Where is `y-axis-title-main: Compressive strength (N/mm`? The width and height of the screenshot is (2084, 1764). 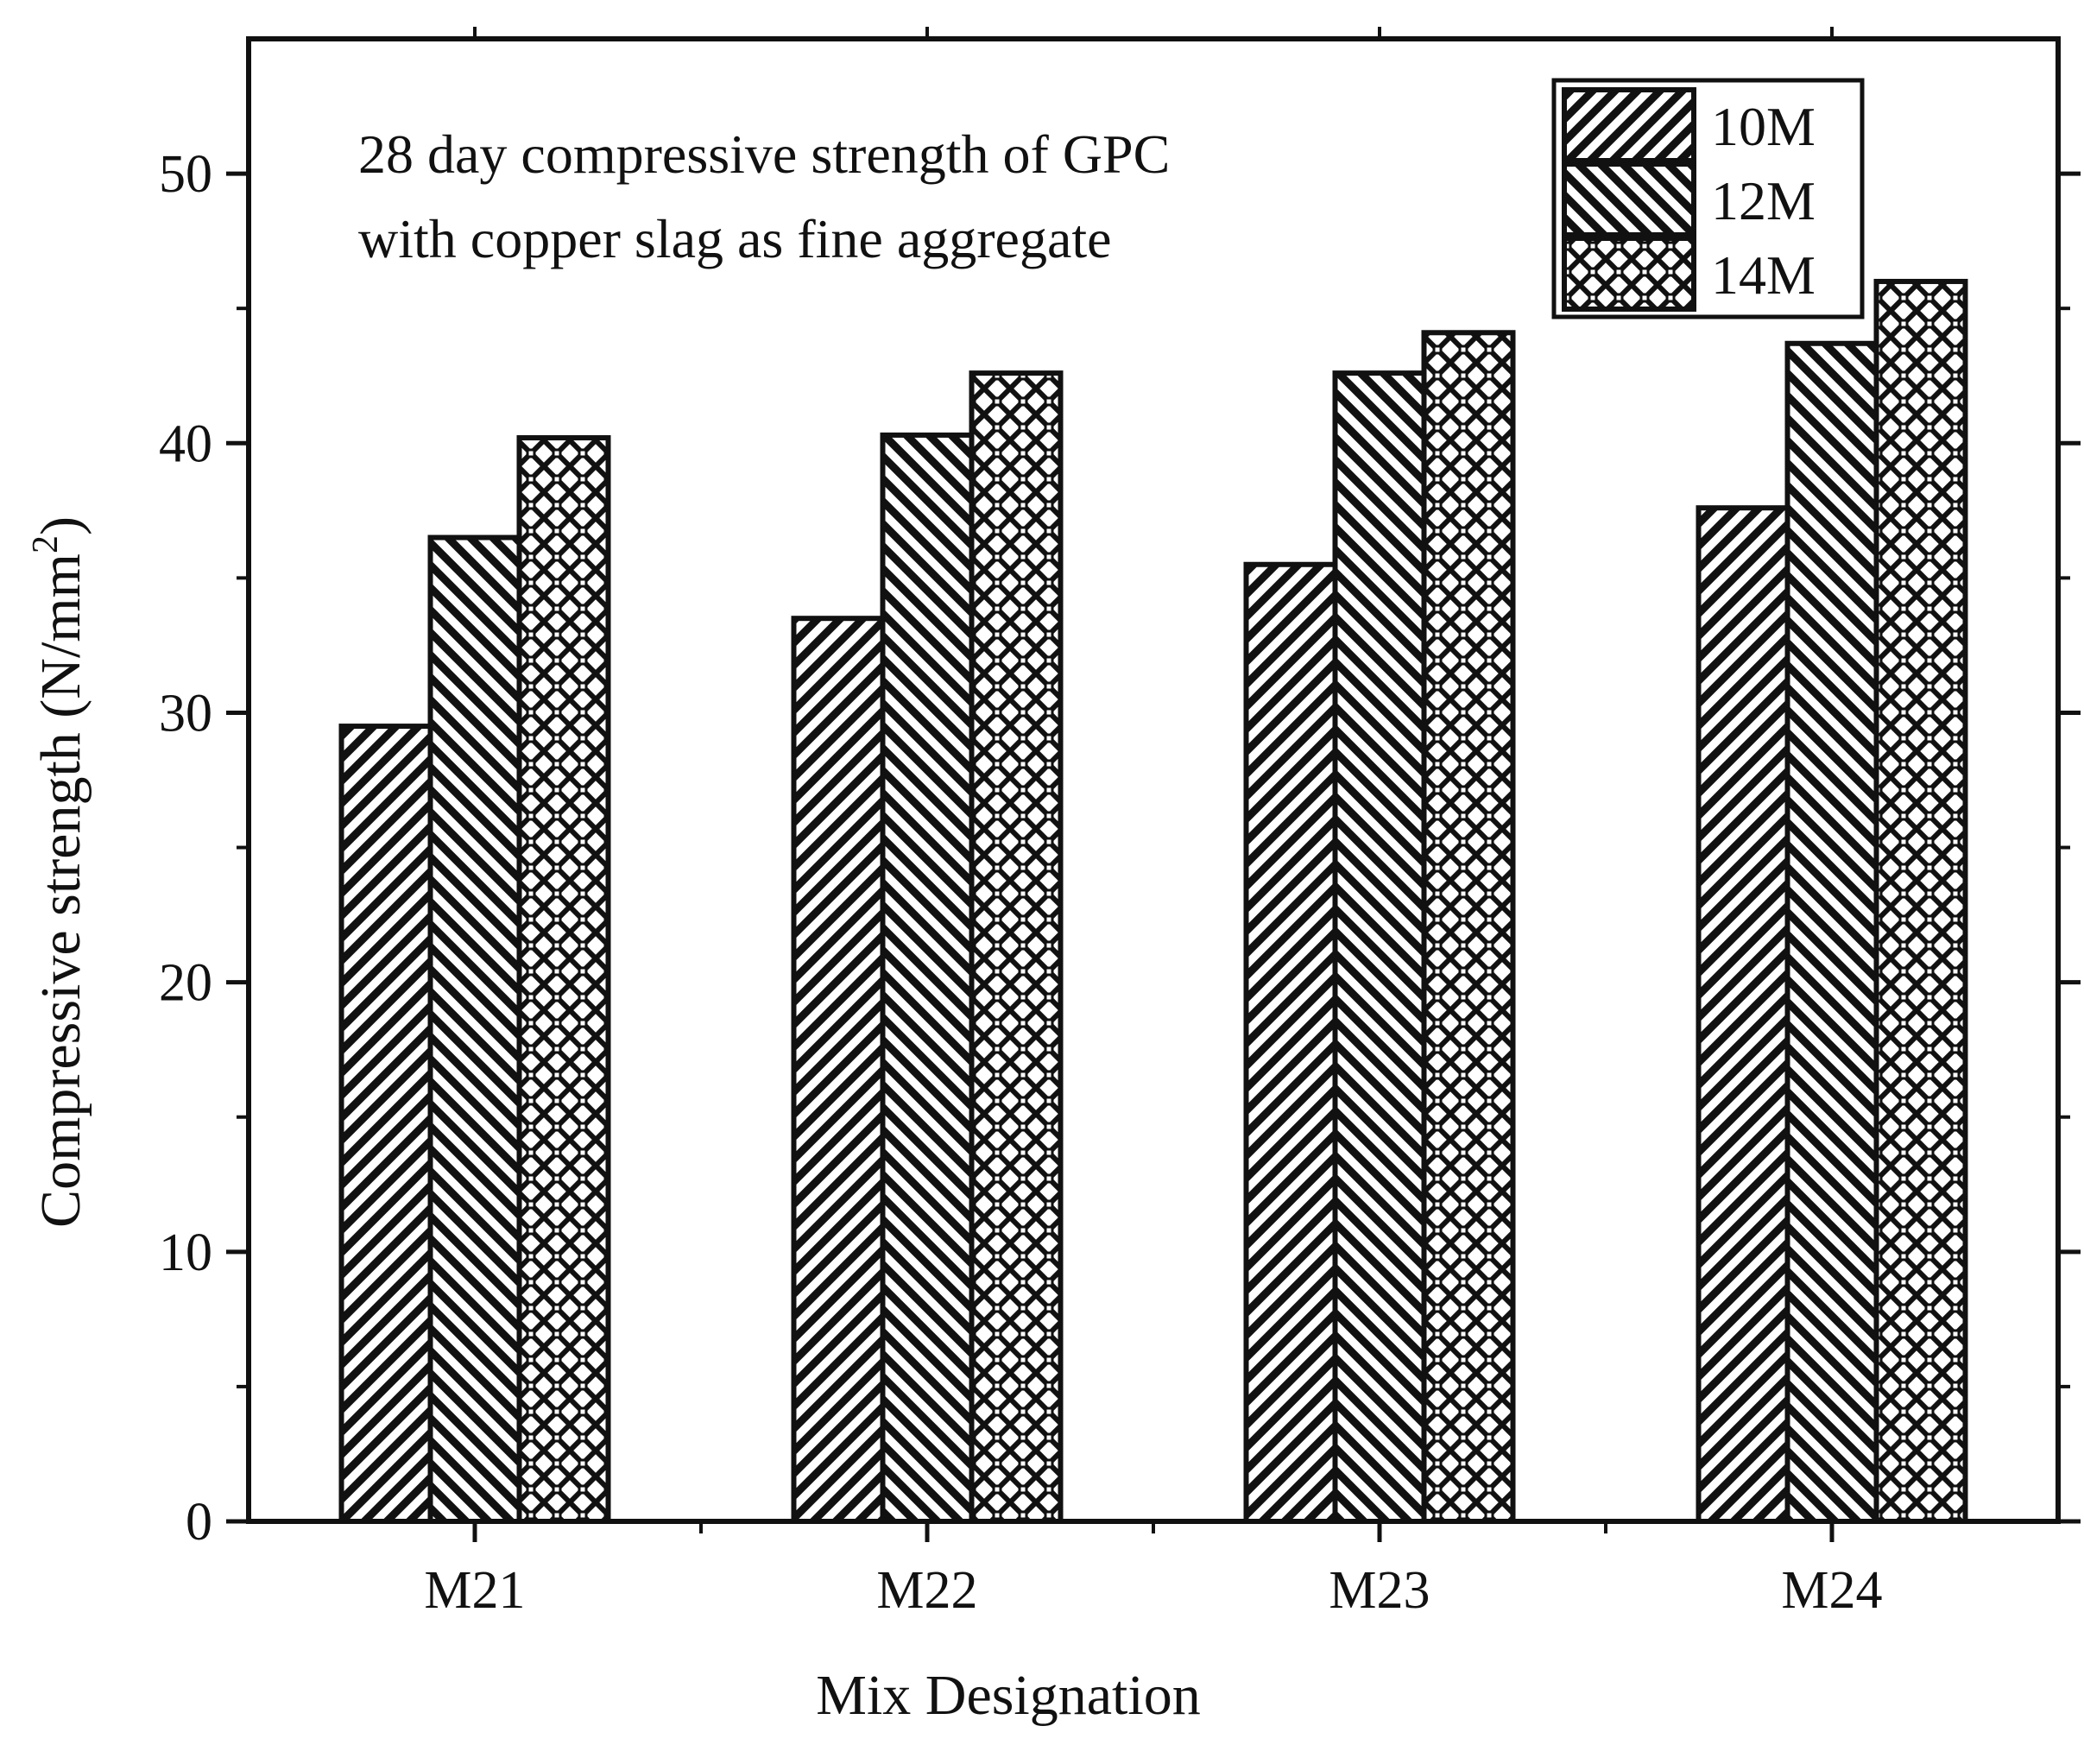
y-axis-title-main: Compressive strength (N/mm is located at coordinates (61, 891).